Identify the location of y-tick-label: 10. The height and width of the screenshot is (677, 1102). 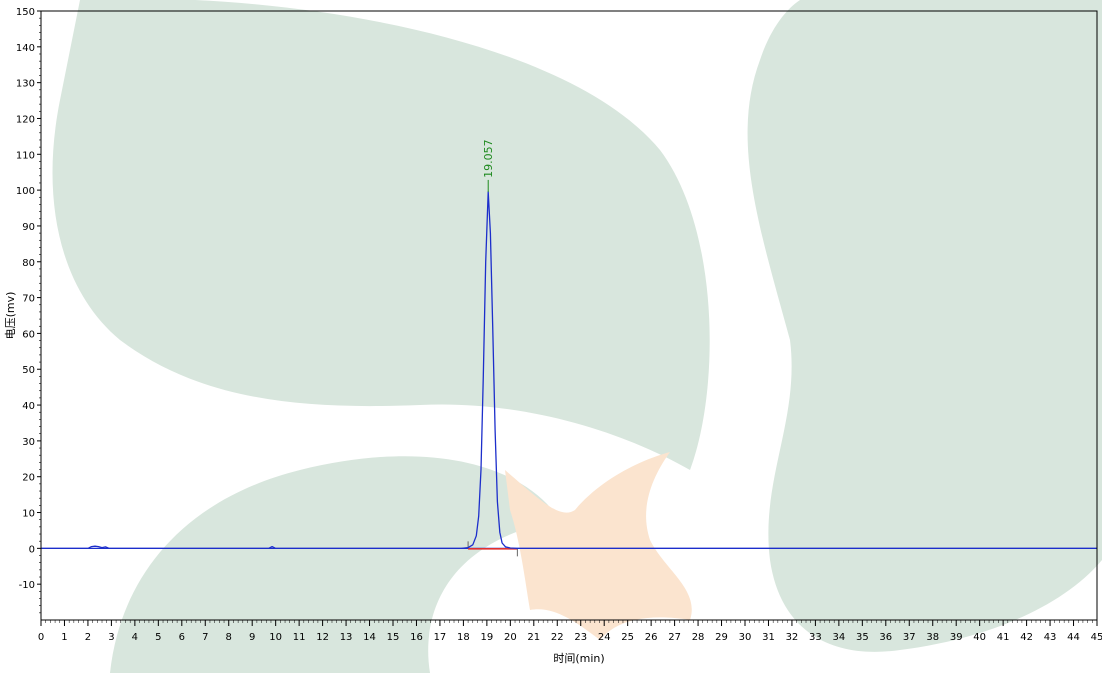
(28, 514).